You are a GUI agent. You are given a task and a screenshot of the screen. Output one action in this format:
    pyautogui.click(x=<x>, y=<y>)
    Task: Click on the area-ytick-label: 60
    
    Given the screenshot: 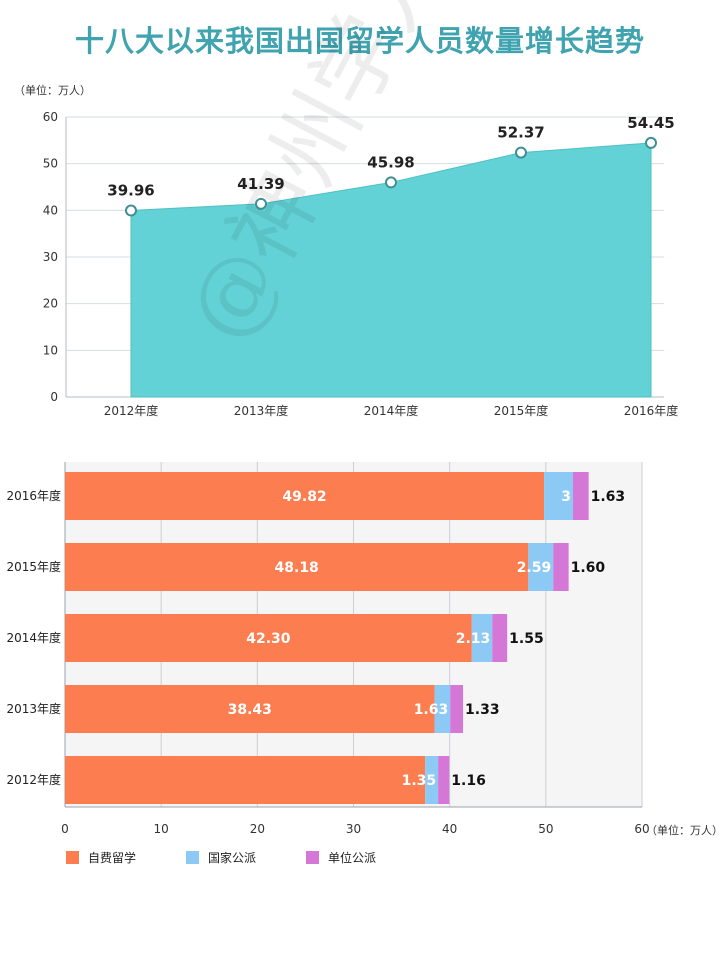 What is the action you would take?
    pyautogui.click(x=50, y=117)
    